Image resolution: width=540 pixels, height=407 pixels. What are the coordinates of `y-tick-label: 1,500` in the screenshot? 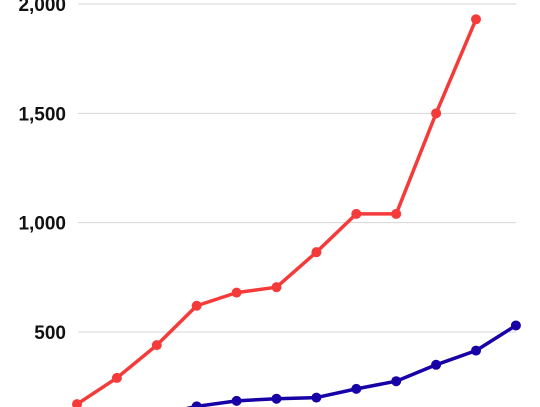 It's located at (42, 114).